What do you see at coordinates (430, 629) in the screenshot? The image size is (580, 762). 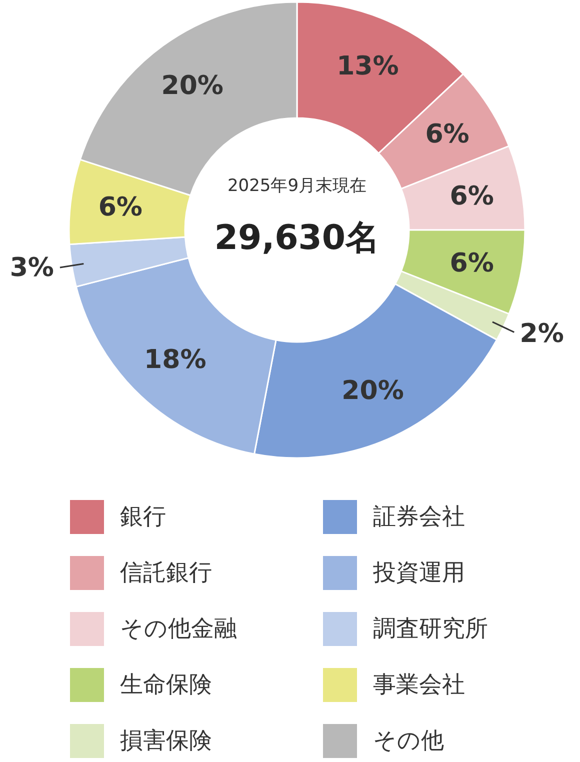 I see `legend-label: 調査研究所` at bounding box center [430, 629].